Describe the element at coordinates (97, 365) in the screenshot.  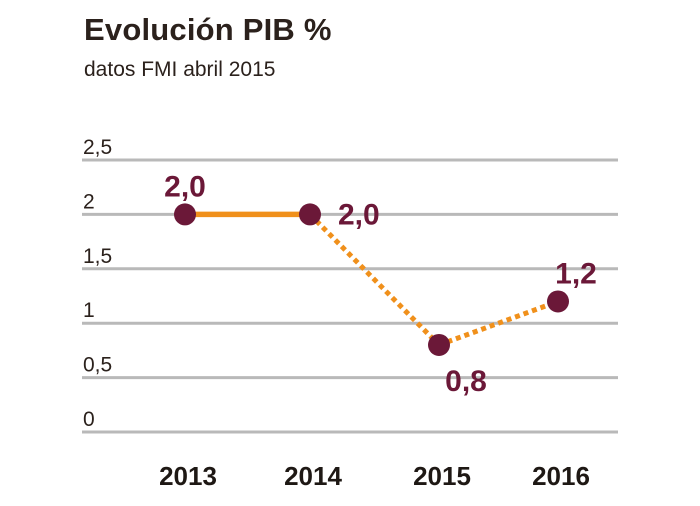
I see `y-tick-label: 0,5` at that location.